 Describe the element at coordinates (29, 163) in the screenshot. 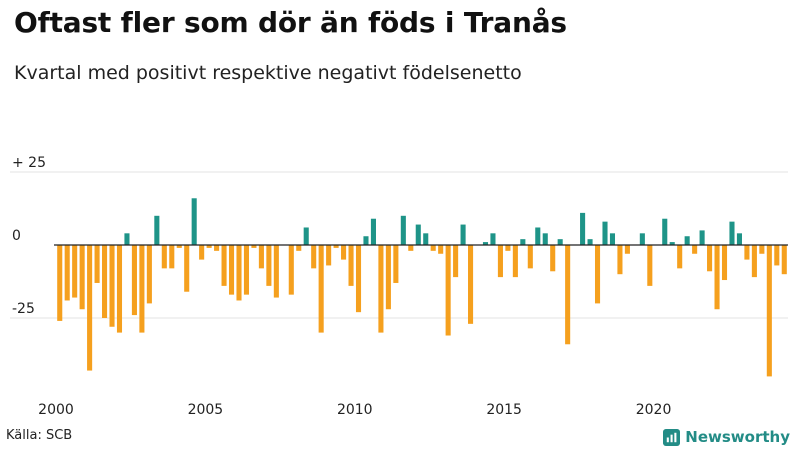

I see `y-tick-label: + 25` at that location.